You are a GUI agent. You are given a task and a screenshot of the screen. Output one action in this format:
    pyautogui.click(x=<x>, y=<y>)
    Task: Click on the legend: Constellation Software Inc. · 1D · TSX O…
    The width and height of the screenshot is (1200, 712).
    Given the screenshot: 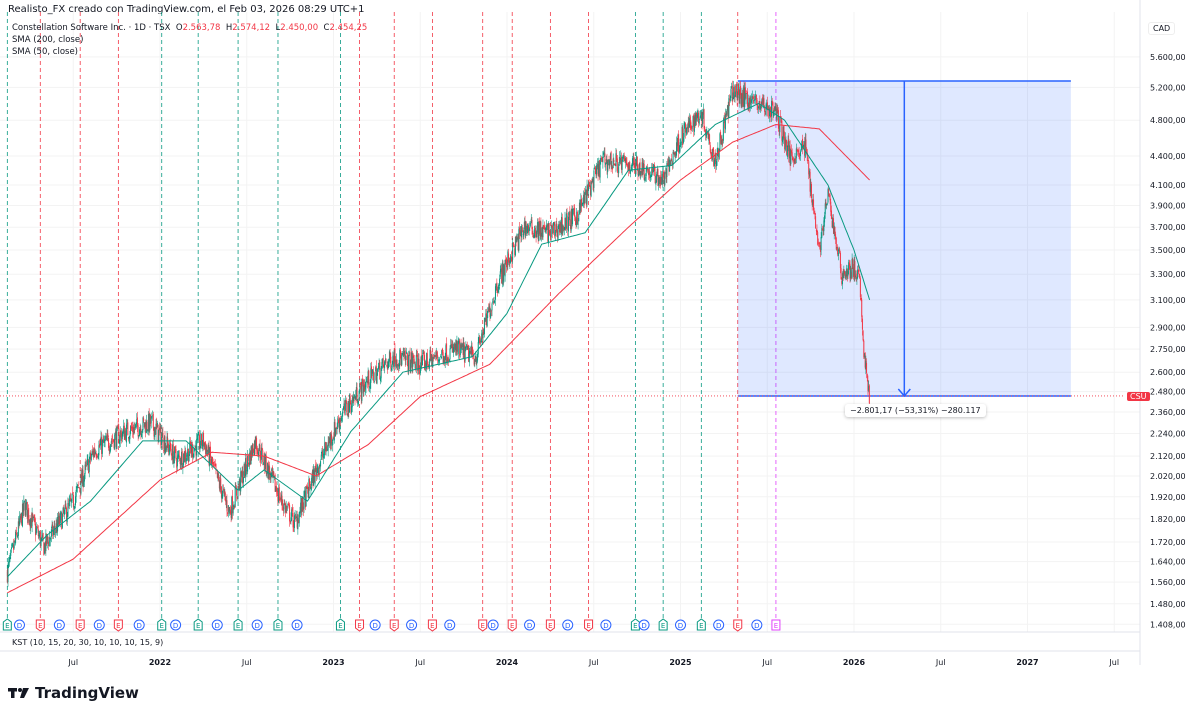 What is the action you would take?
    pyautogui.click(x=189, y=40)
    